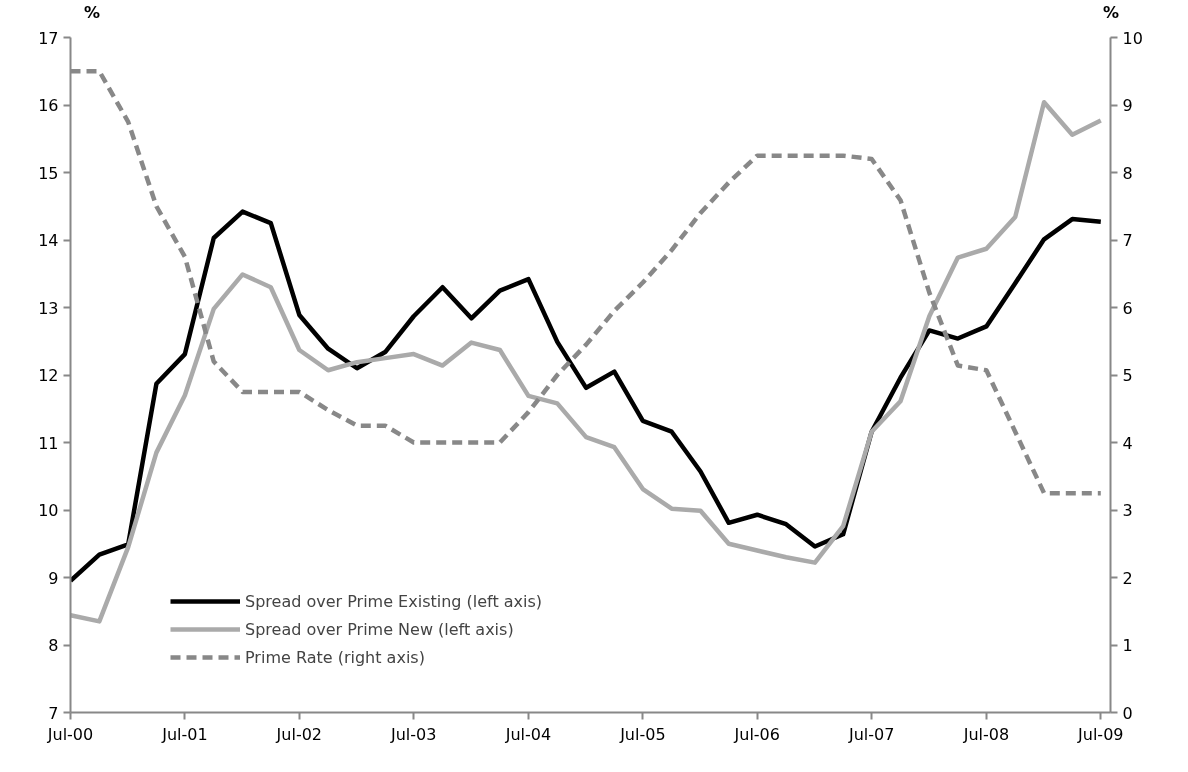 Image resolution: width=1188 pixels, height=772 pixels. I want to click on y-tick-label: 10, so click(48, 510).